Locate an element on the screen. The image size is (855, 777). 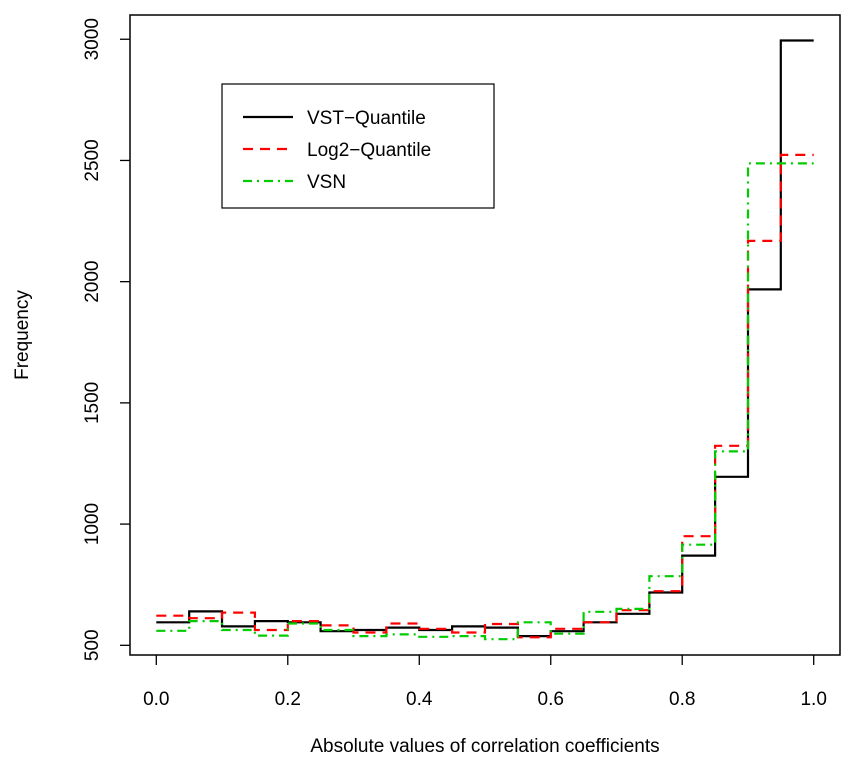
x-tick-label-5: 1.0 is located at coordinates (813, 699).